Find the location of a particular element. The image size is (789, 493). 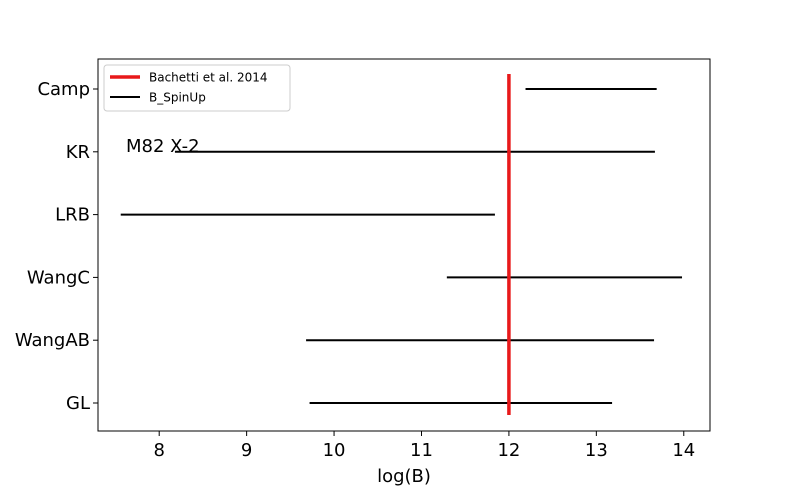

x-tick-label: 10 is located at coordinates (334, 450).